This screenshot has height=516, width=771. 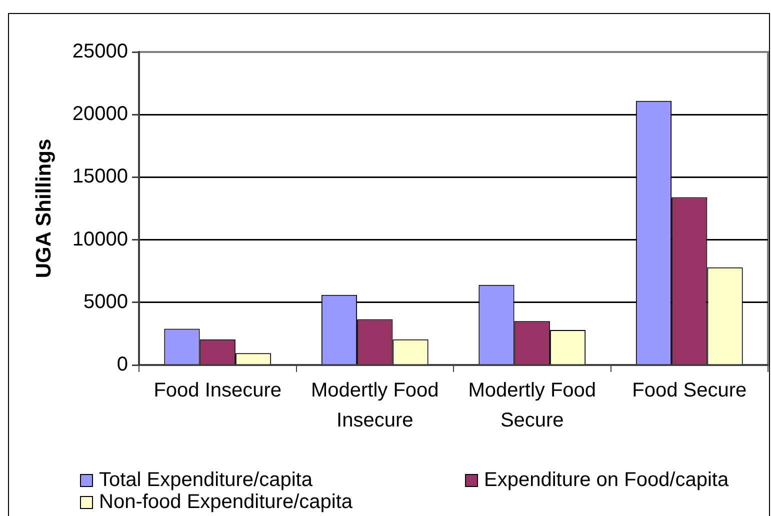 What do you see at coordinates (44, 208) in the screenshot?
I see `y-axis-title: UGA Shillings` at bounding box center [44, 208].